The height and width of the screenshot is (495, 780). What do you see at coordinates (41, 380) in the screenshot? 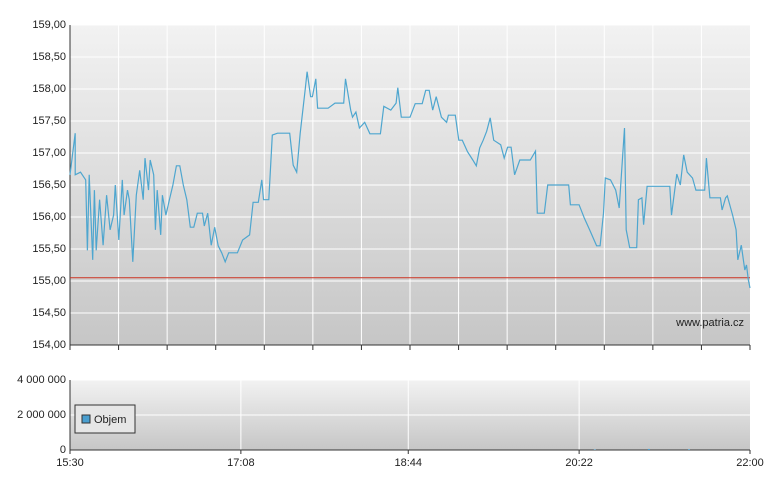
I see `y-tick-label: 4 000 000` at bounding box center [41, 380].